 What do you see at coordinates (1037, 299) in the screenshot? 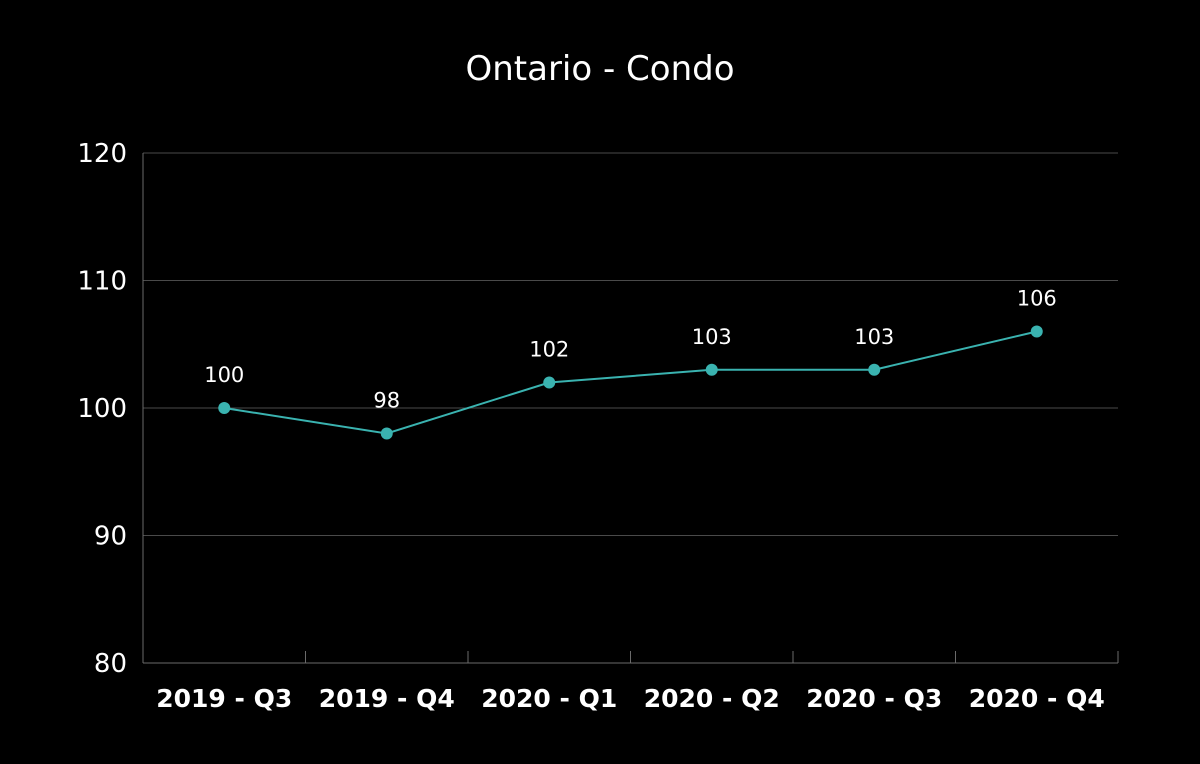
I see `data-label: 106` at bounding box center [1037, 299].